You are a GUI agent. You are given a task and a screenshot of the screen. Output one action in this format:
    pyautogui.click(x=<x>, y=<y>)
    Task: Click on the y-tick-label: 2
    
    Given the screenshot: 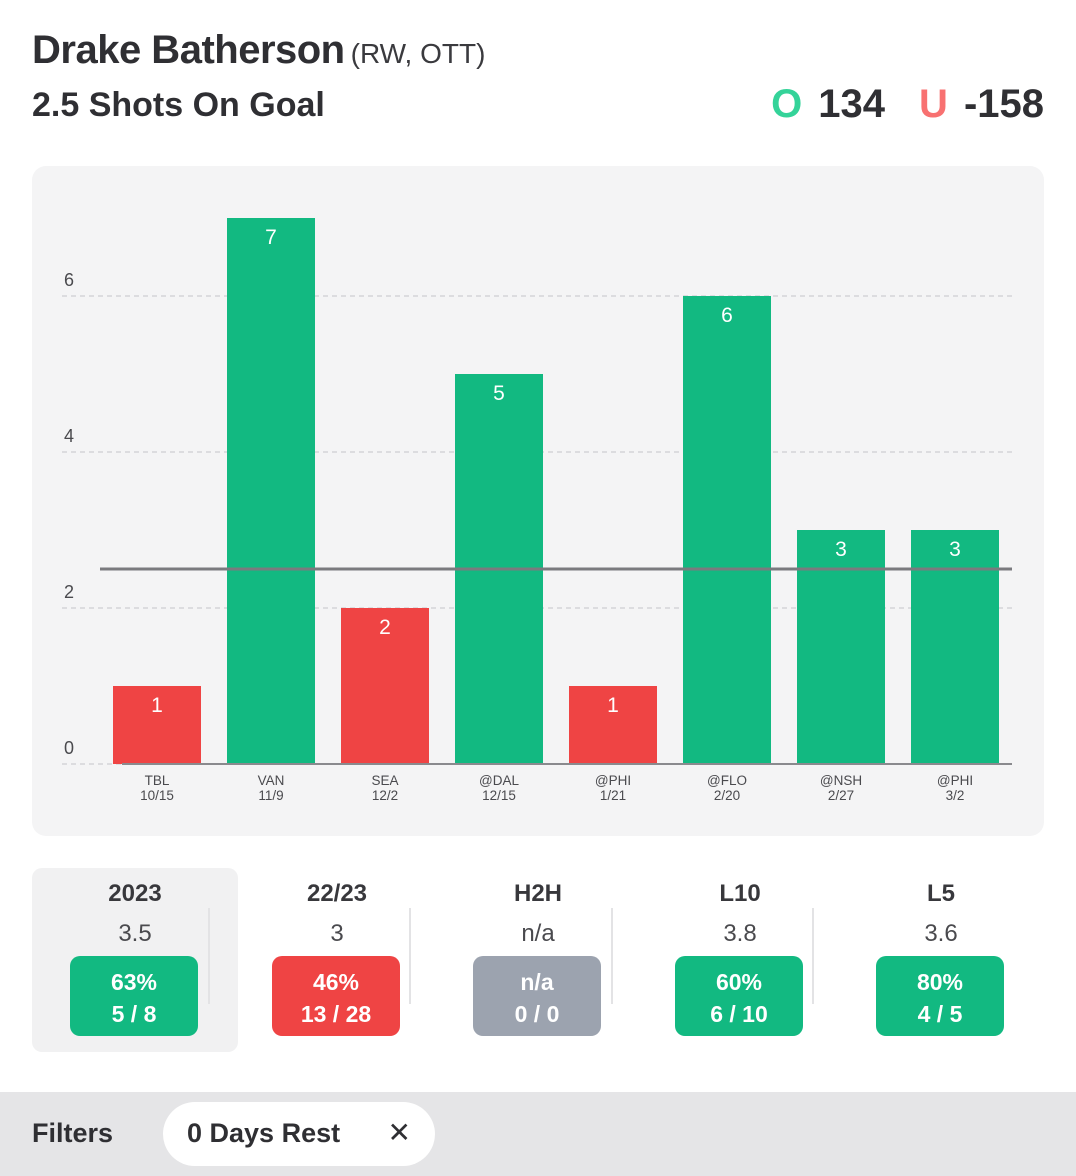 What is the action you would take?
    pyautogui.click(x=69, y=592)
    